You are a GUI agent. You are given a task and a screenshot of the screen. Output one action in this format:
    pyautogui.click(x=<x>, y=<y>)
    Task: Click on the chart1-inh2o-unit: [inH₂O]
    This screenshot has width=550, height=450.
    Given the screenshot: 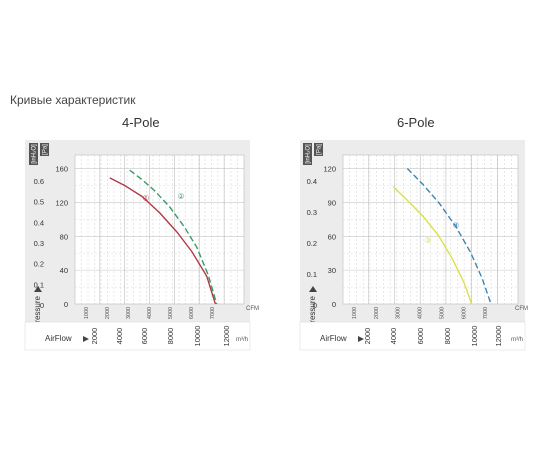 What is the action you would take?
    pyautogui.click(x=35, y=154)
    